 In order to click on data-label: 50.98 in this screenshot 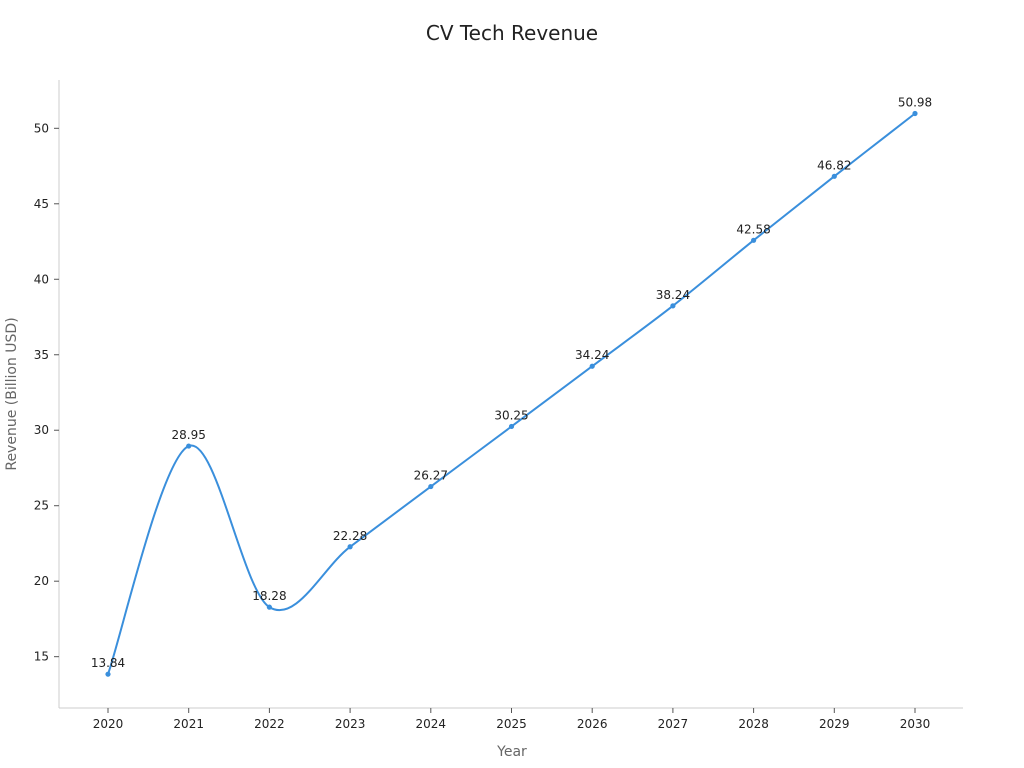, I will do `click(915, 103)`.